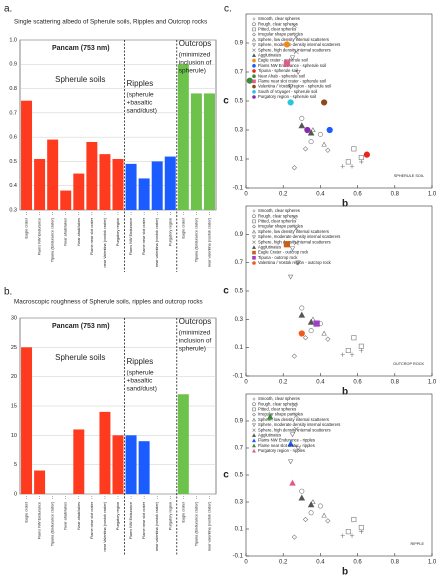 This screenshot has height=582, width=446. What do you see at coordinates (13, 138) in the screenshot?
I see `y-tick-label: 0.6` at bounding box center [13, 138].